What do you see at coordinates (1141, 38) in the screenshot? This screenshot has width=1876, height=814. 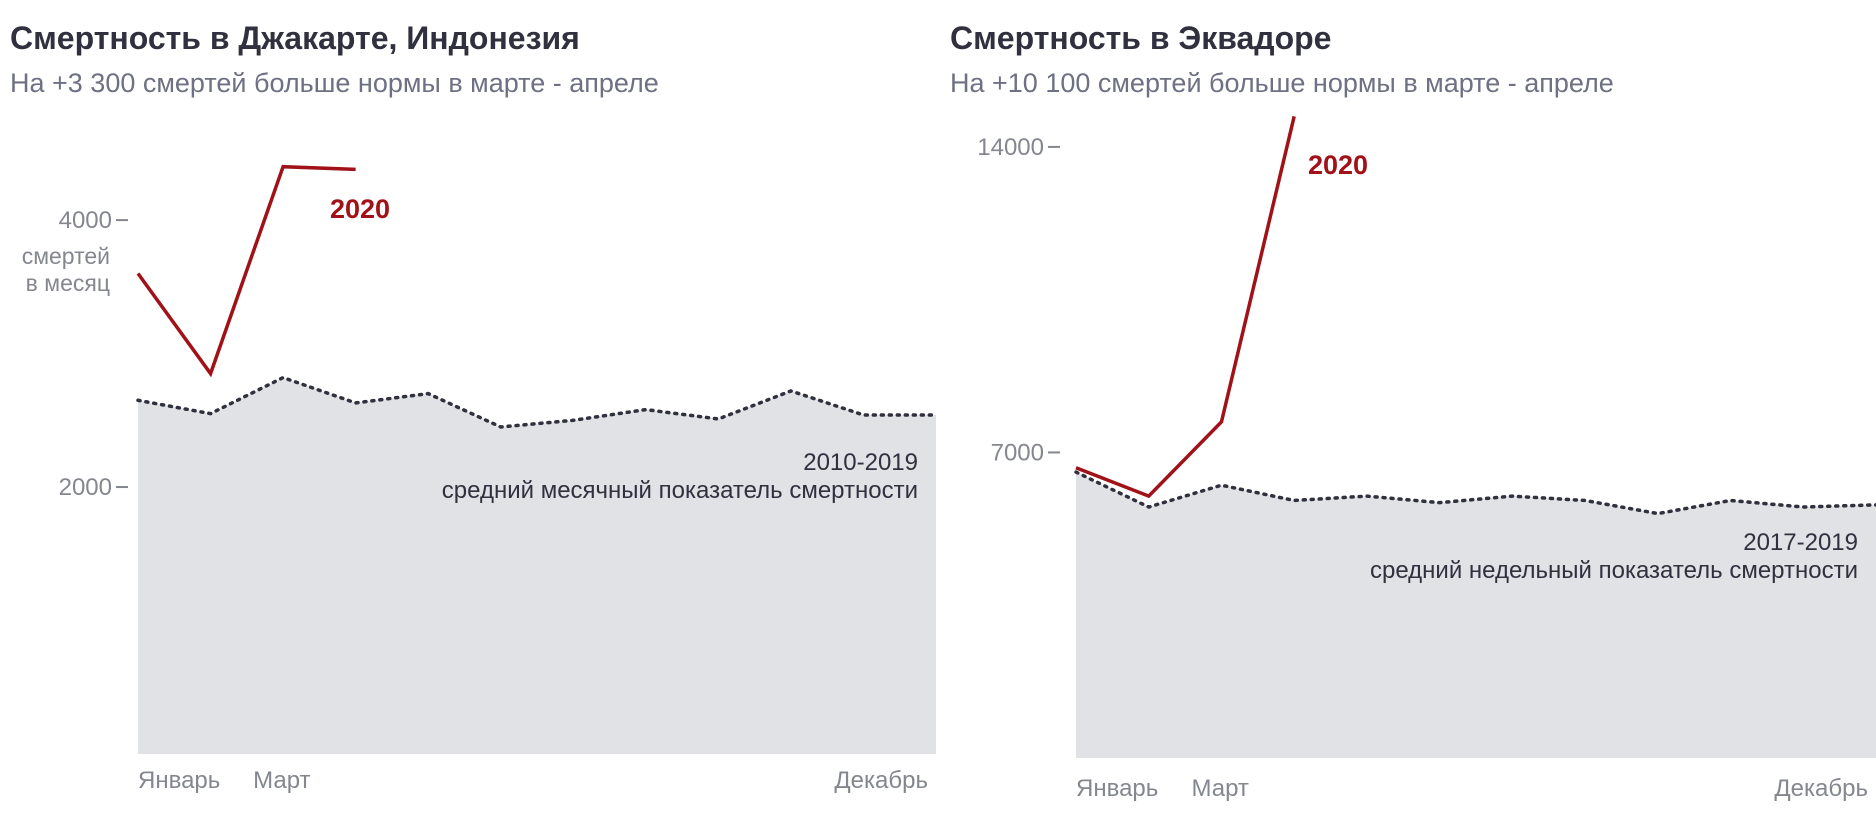 I see `chart-title: Смертность в Эквадоре` at bounding box center [1141, 38].